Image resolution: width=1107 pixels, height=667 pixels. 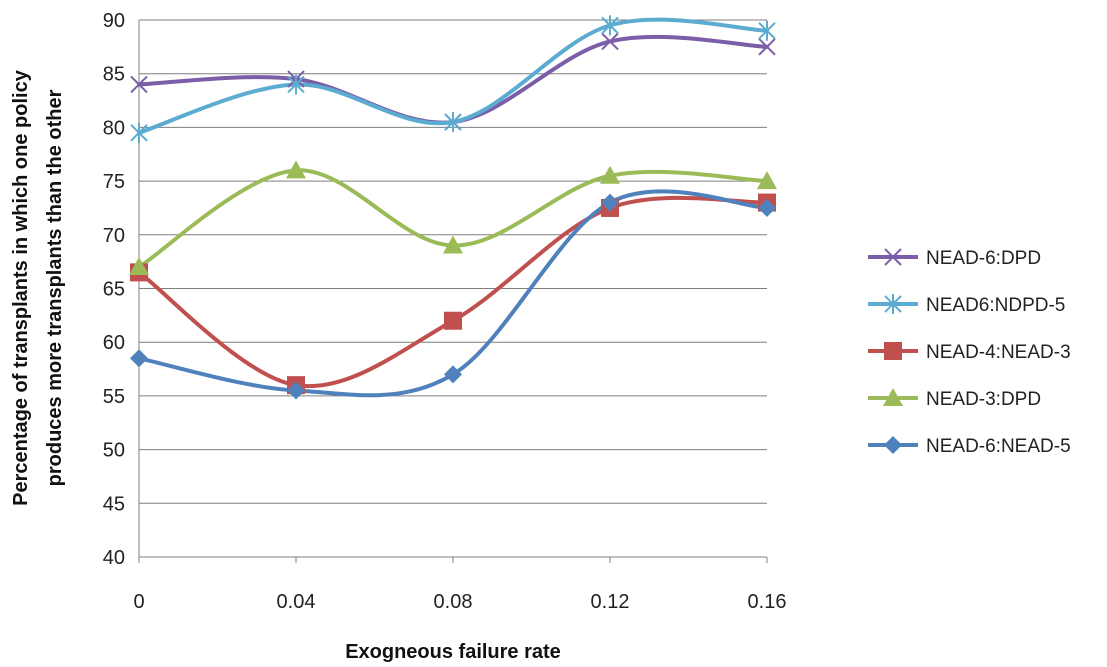 I want to click on x-tick-label: 0.08, so click(x=453, y=602).